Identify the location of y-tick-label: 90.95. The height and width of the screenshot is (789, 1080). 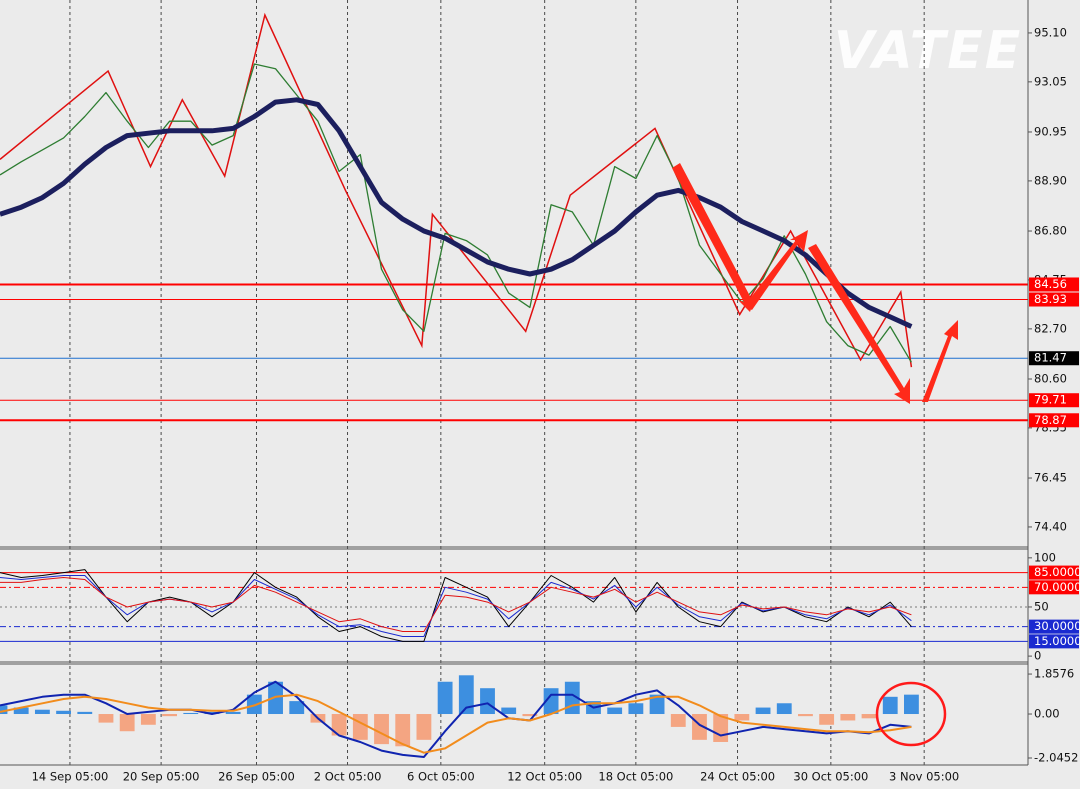
(1050, 131).